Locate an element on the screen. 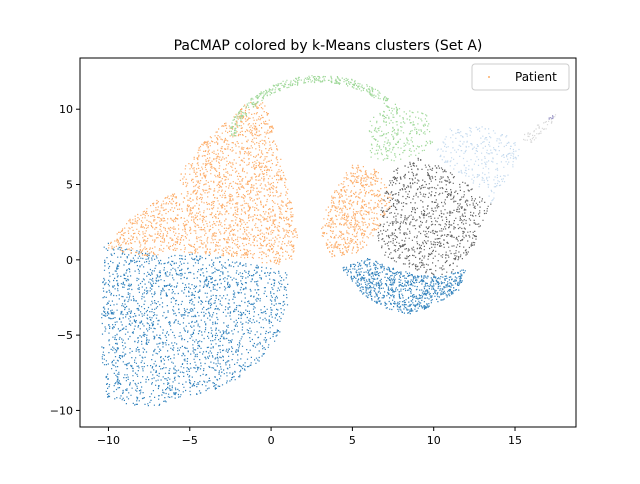 This screenshot has width=640, height=484. y-tick-label: 5 is located at coordinates (69, 185).